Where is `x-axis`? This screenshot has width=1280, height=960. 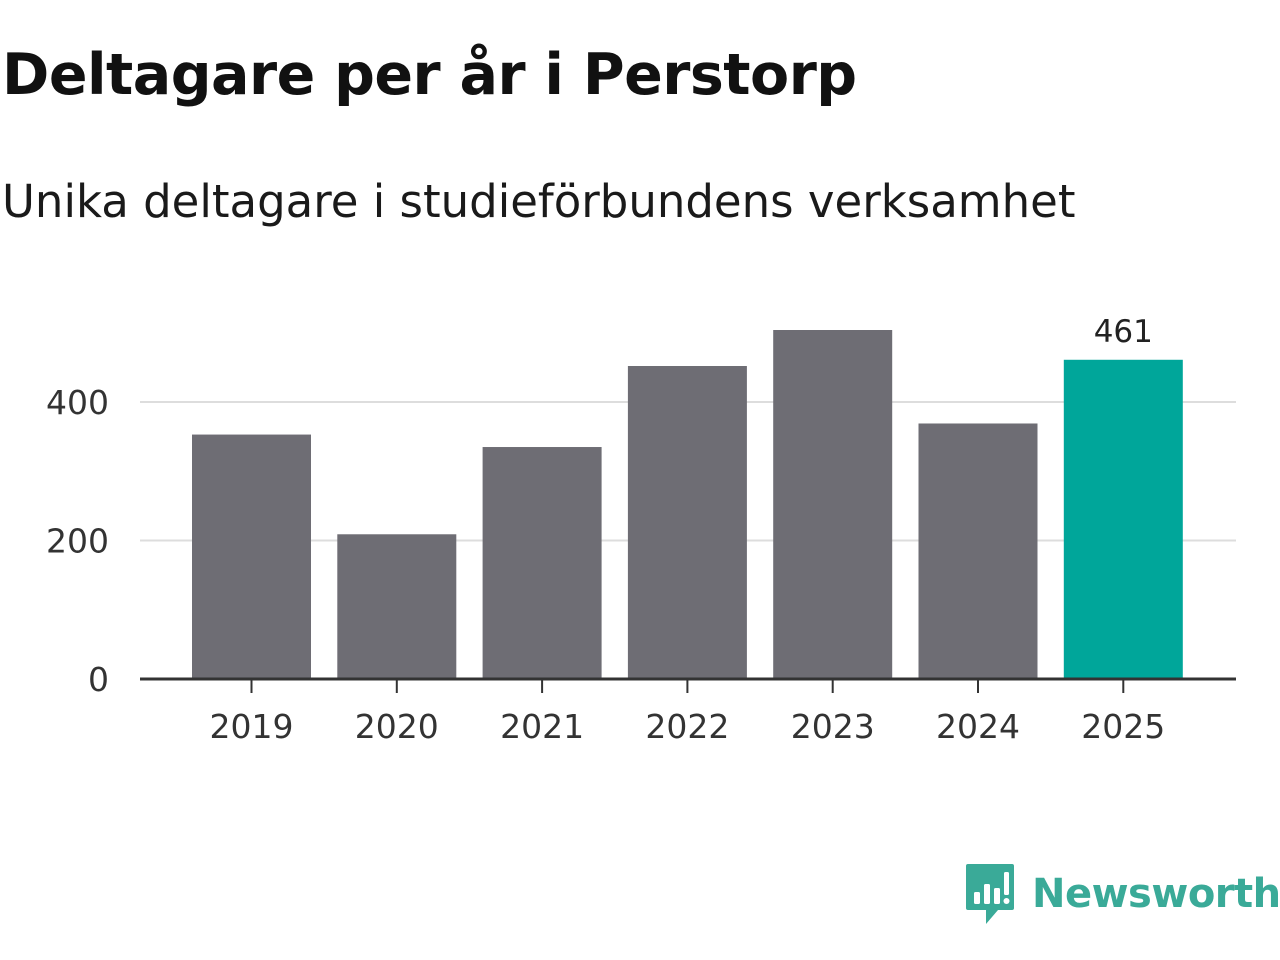 x-axis is located at coordinates (688, 685).